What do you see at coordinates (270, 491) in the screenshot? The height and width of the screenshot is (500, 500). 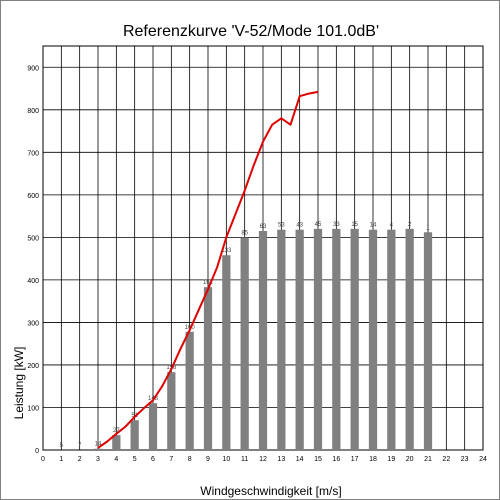 I see `x-axis-label: Windgeschwindigkeit [m/s]` at bounding box center [270, 491].